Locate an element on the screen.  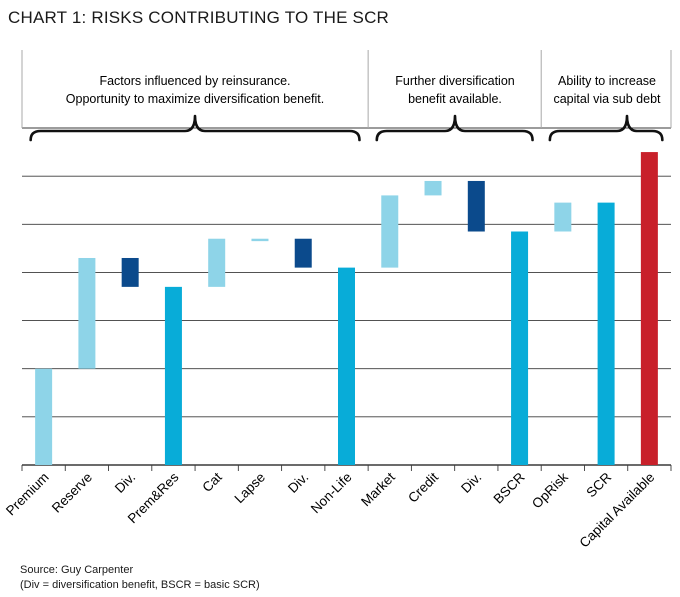
x-tick-label: Credit is located at coordinates (423, 487).